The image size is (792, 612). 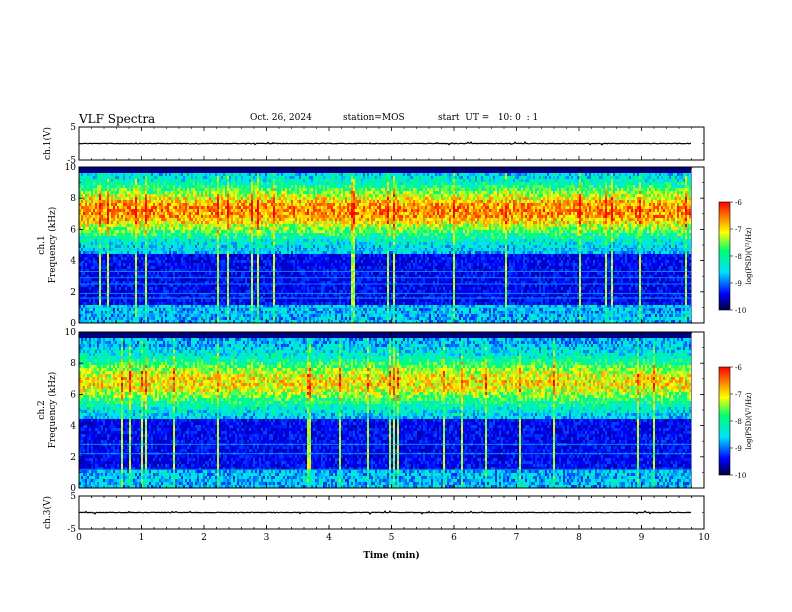 I want to click on ch1-spectrogram-ytick-label-1: 2, so click(x=73, y=293).